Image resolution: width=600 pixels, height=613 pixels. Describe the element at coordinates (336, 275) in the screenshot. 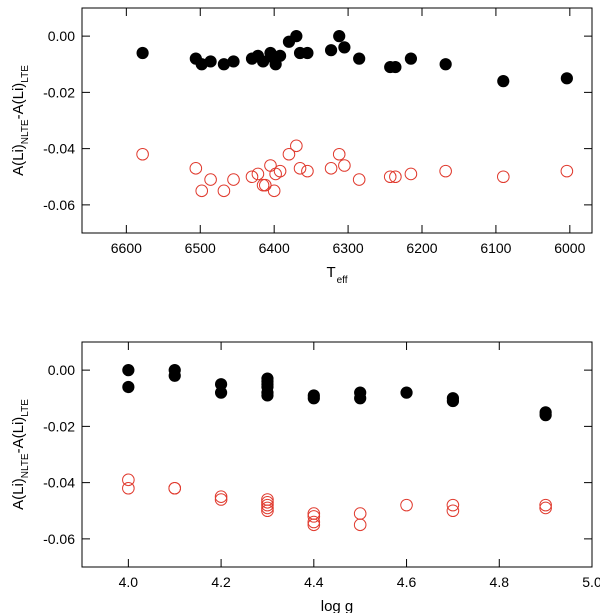

I see `x-axis-label: Teff` at that location.